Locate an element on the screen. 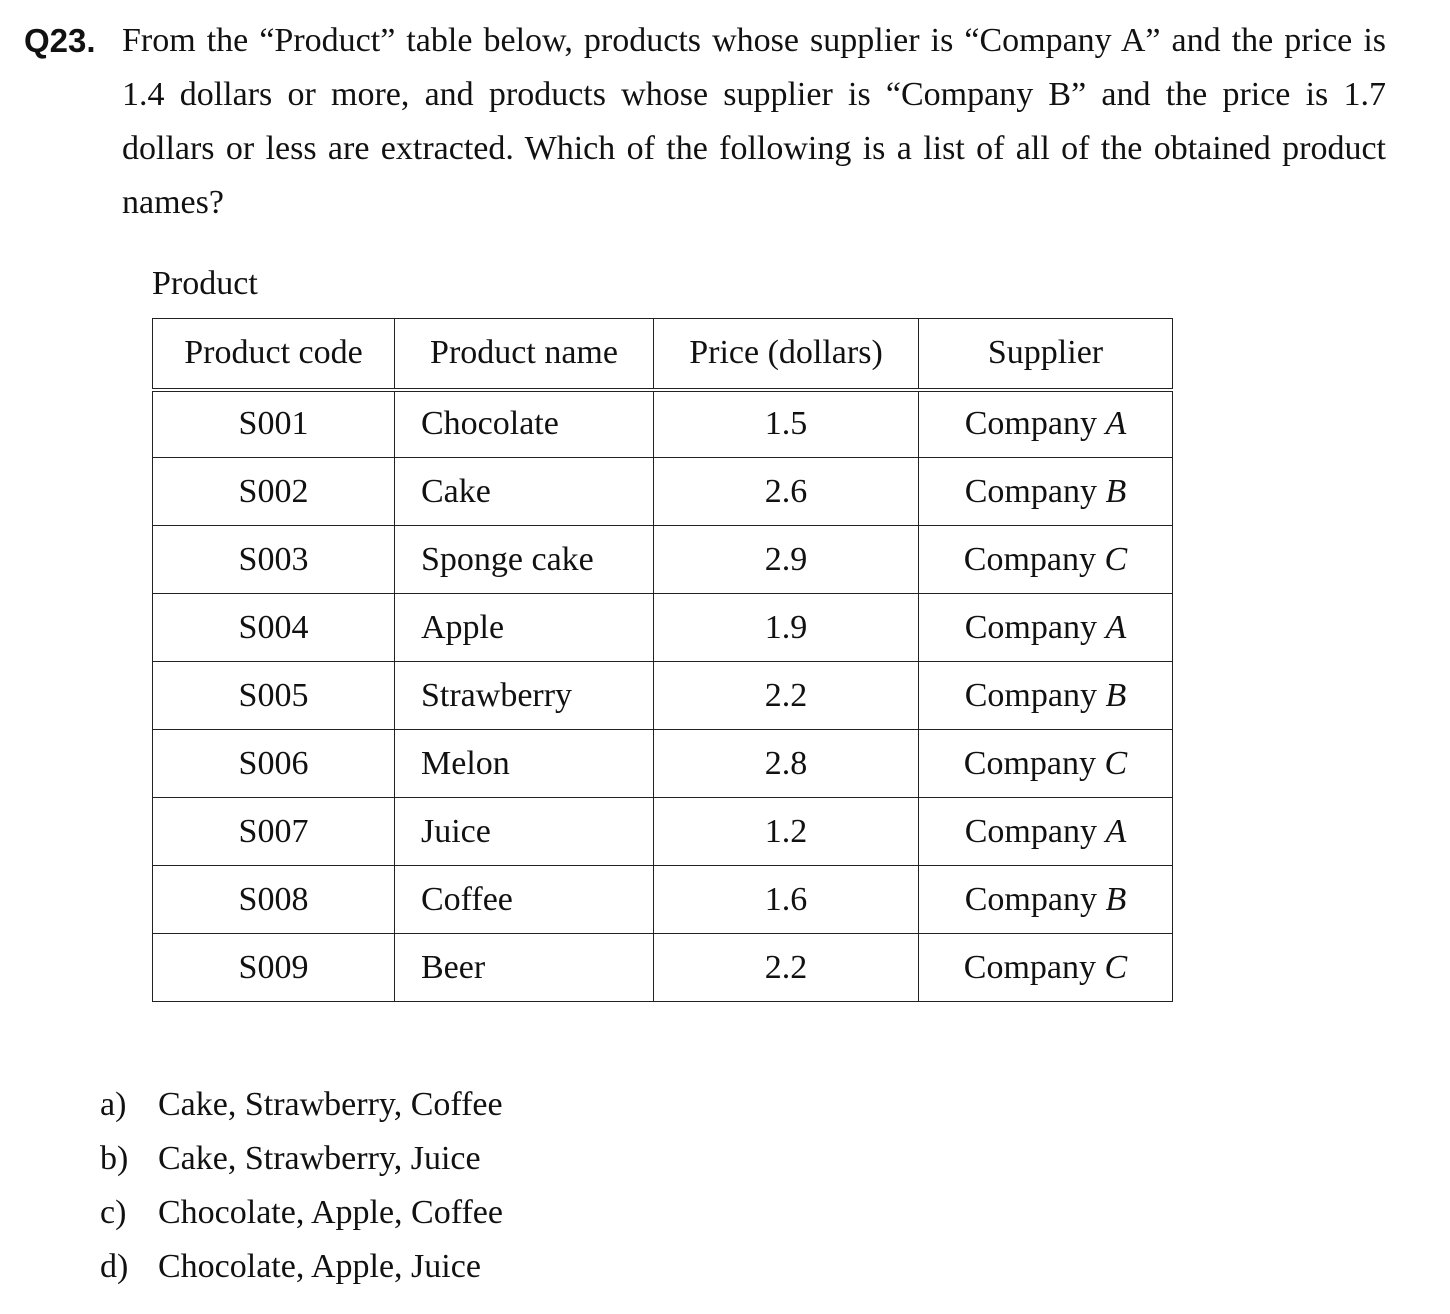 The width and height of the screenshot is (1450, 1314). cell-product-name: Juice is located at coordinates (524, 831).